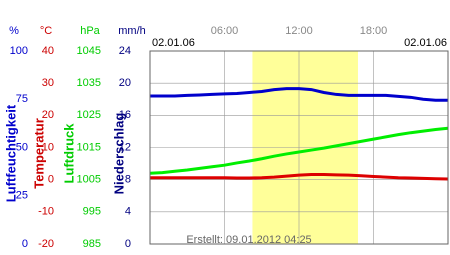  Describe the element at coordinates (19, 51) in the screenshot. I see `y-tick-label: 100` at that location.